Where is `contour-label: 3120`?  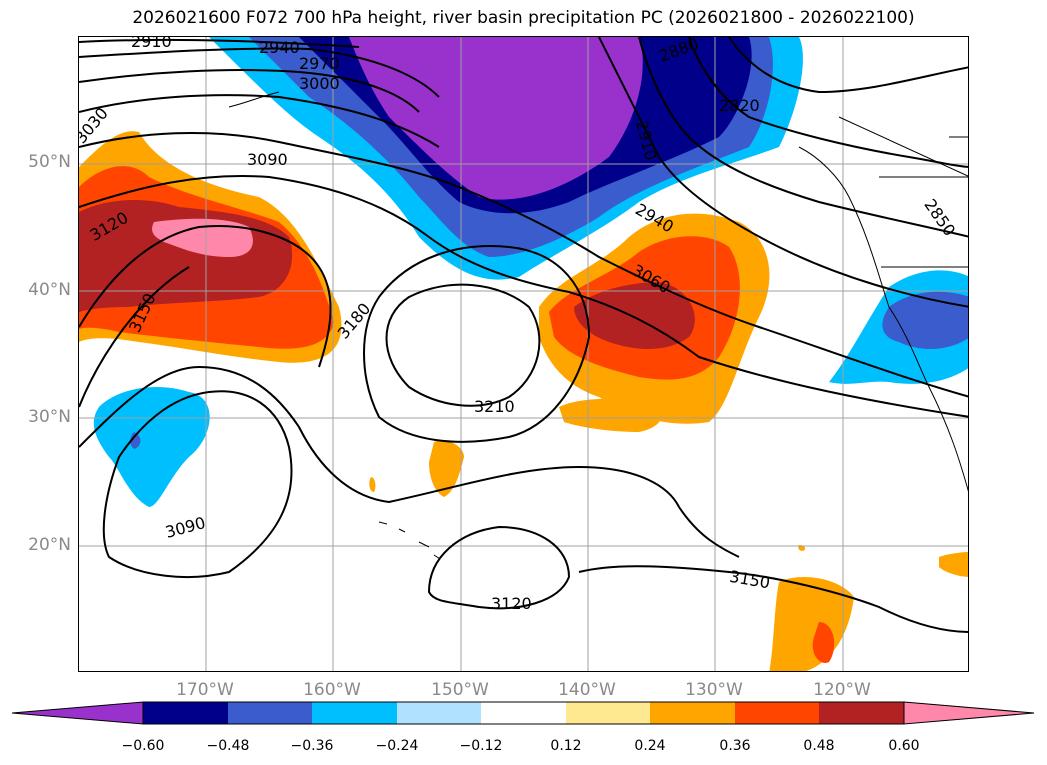 contour-label: 3120 is located at coordinates (511, 603).